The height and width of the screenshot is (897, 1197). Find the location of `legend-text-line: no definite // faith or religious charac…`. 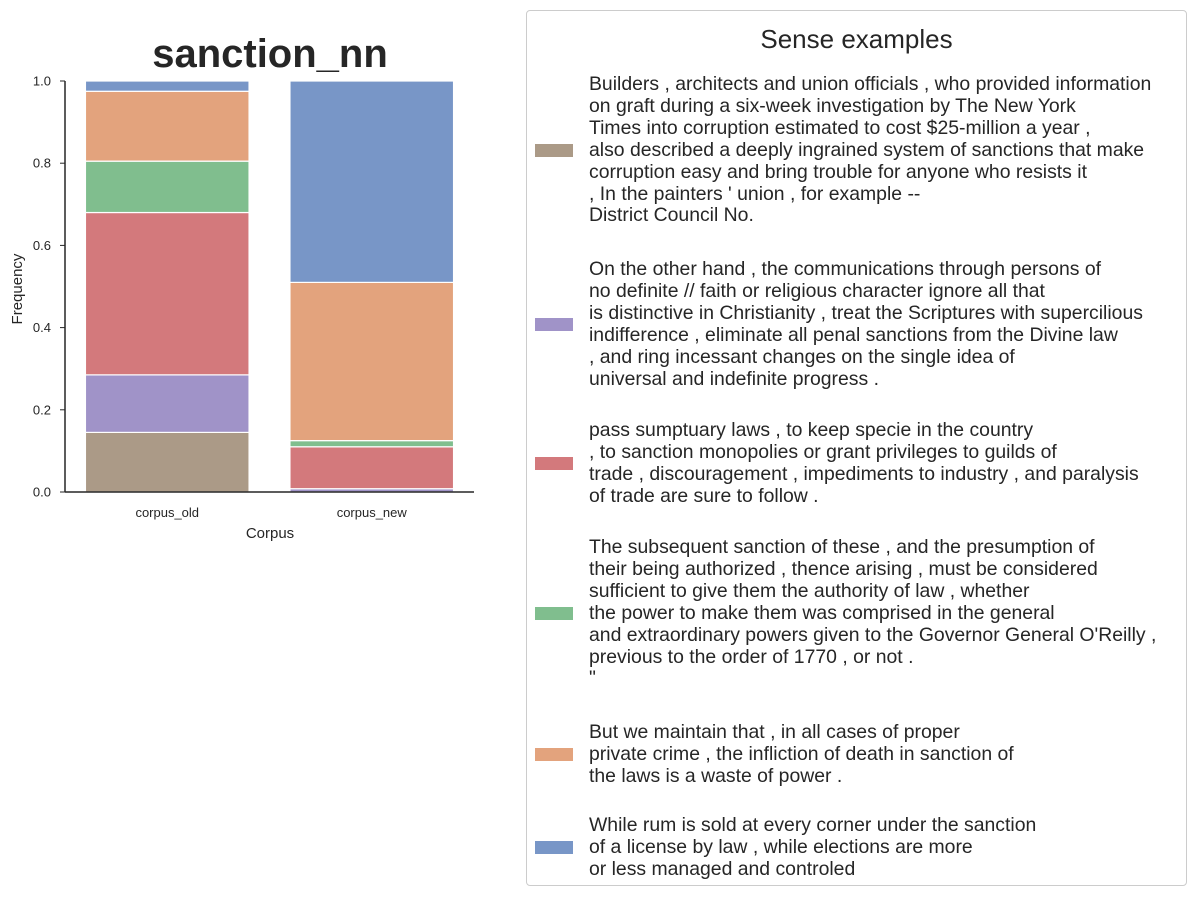

legend-text-line: no definite // faith or religious charac… is located at coordinates (817, 290).